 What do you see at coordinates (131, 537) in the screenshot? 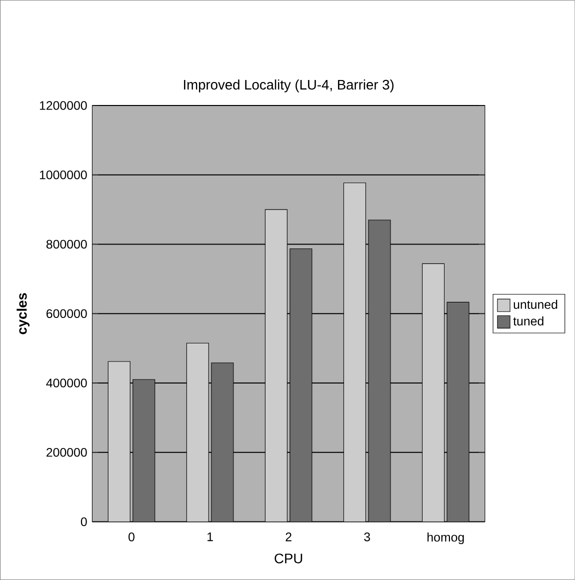
I see `x-tick-label: 0` at bounding box center [131, 537].